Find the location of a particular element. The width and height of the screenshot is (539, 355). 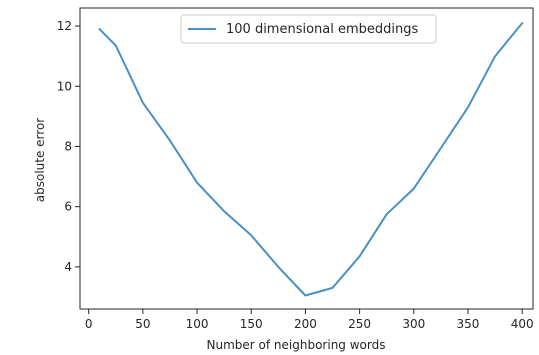

x-tick-label: 50 is located at coordinates (142, 324).